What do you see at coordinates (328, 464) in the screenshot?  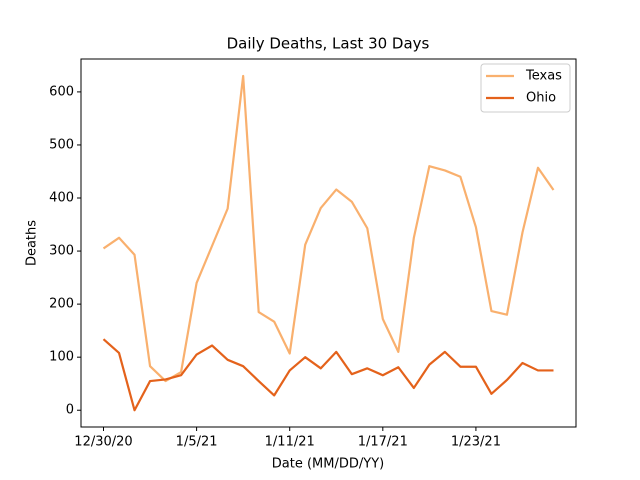 I see `x-axis-label: Date (MM/DD/YY)` at bounding box center [328, 464].